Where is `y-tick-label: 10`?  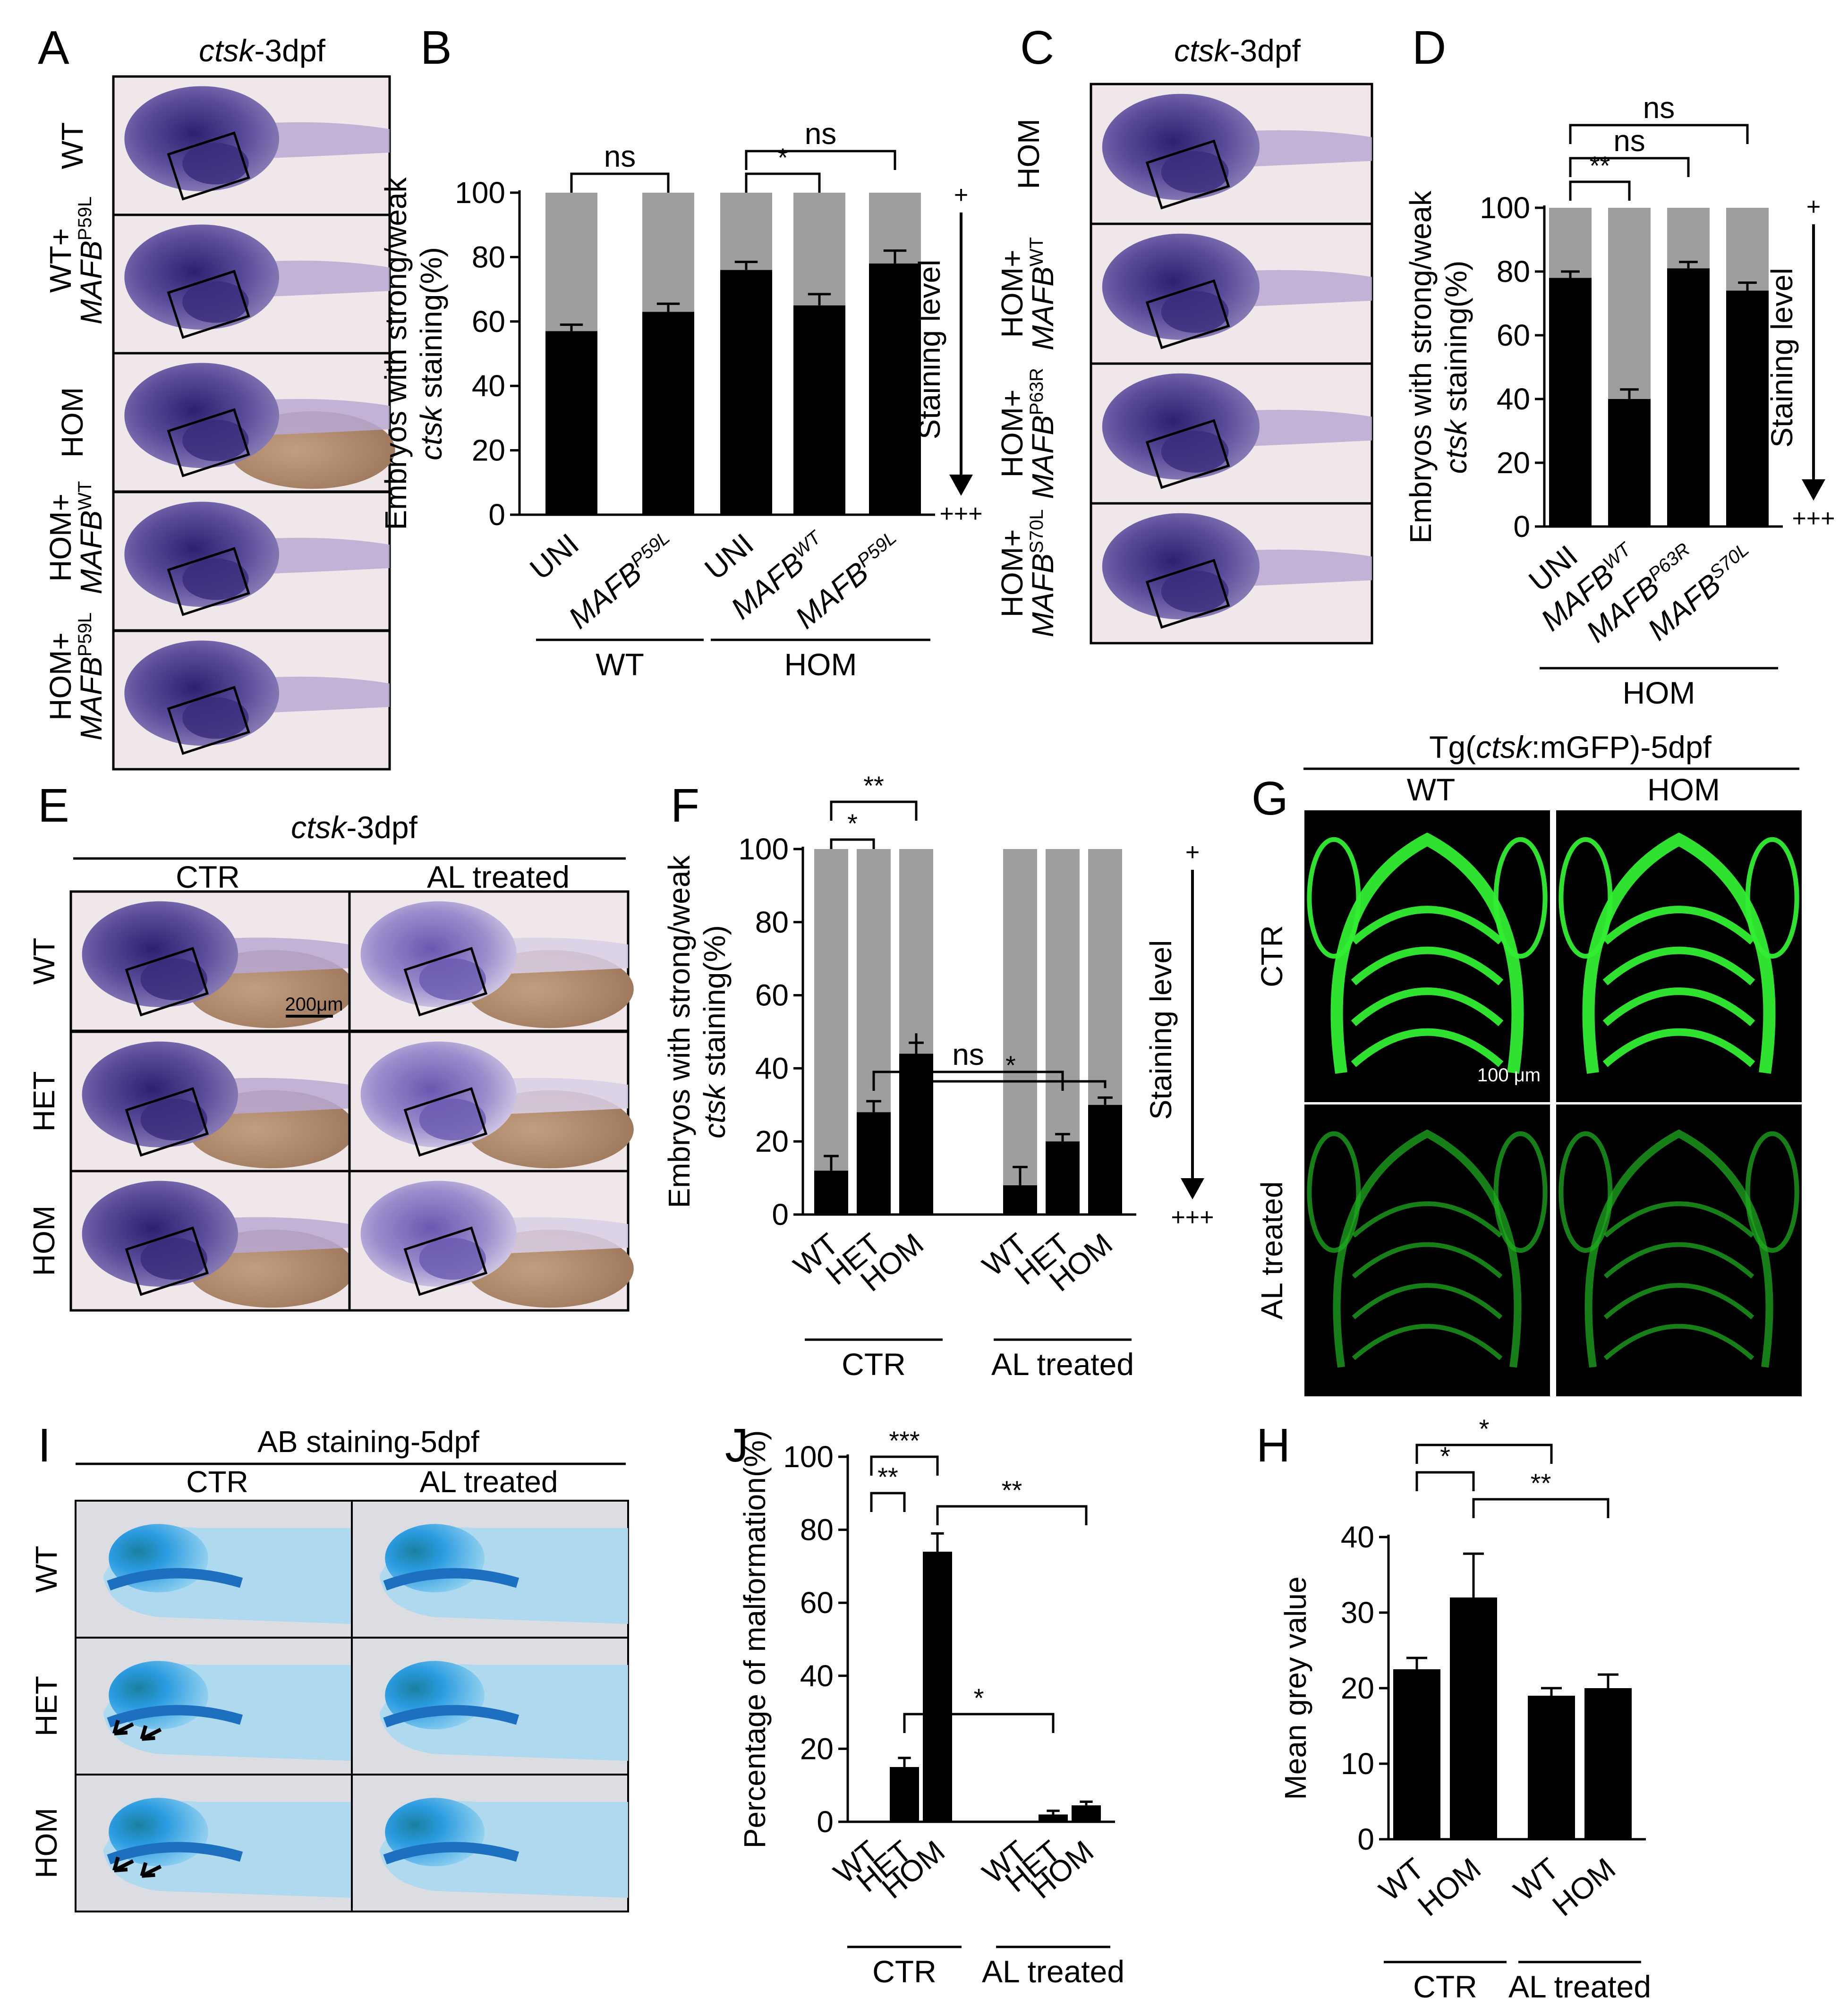 y-tick-label: 10 is located at coordinates (1357, 1764).